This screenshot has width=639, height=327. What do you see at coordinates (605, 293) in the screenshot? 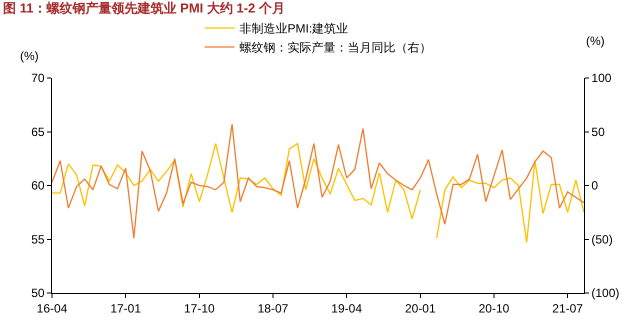
I see `y2-tick-label: (100)` at bounding box center [605, 293].